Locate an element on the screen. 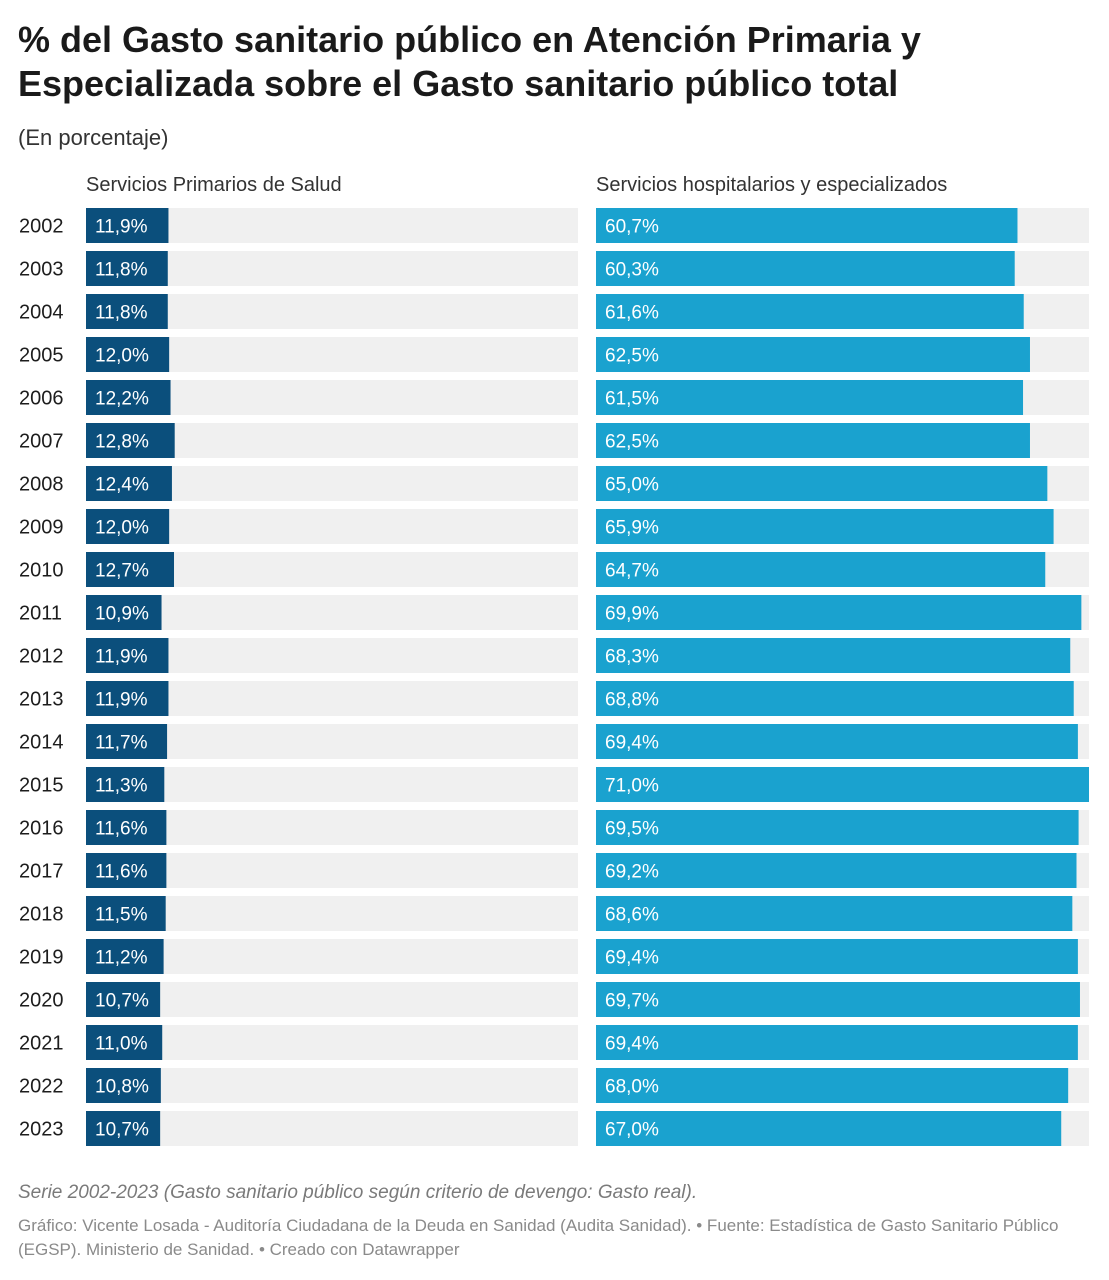 The width and height of the screenshot is (1109, 1280). year-label: 2002 is located at coordinates (41, 227).